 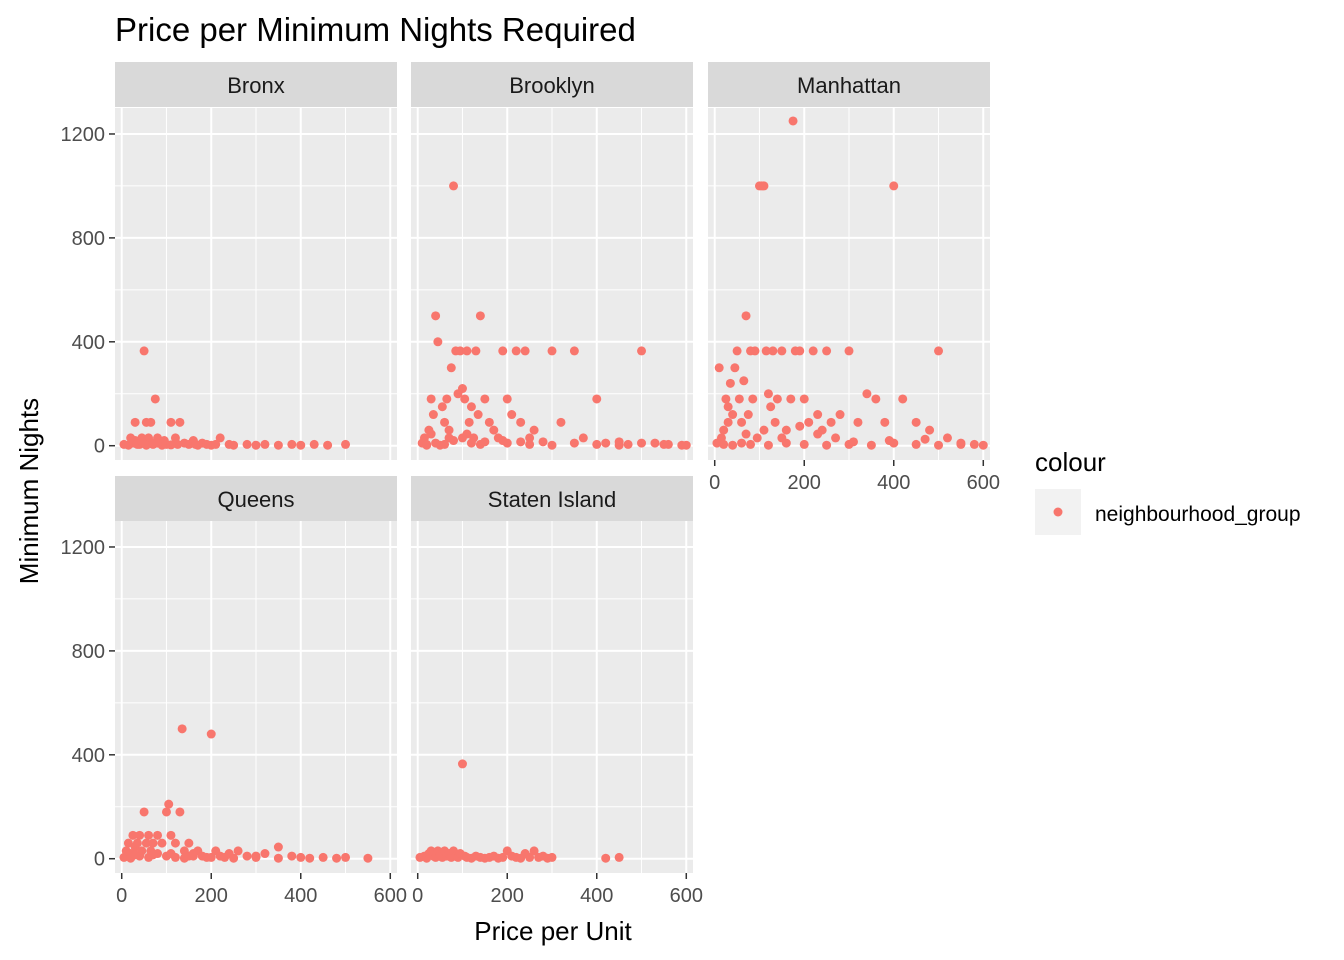 I want to click on legend-title: colour, so click(x=1070, y=462).